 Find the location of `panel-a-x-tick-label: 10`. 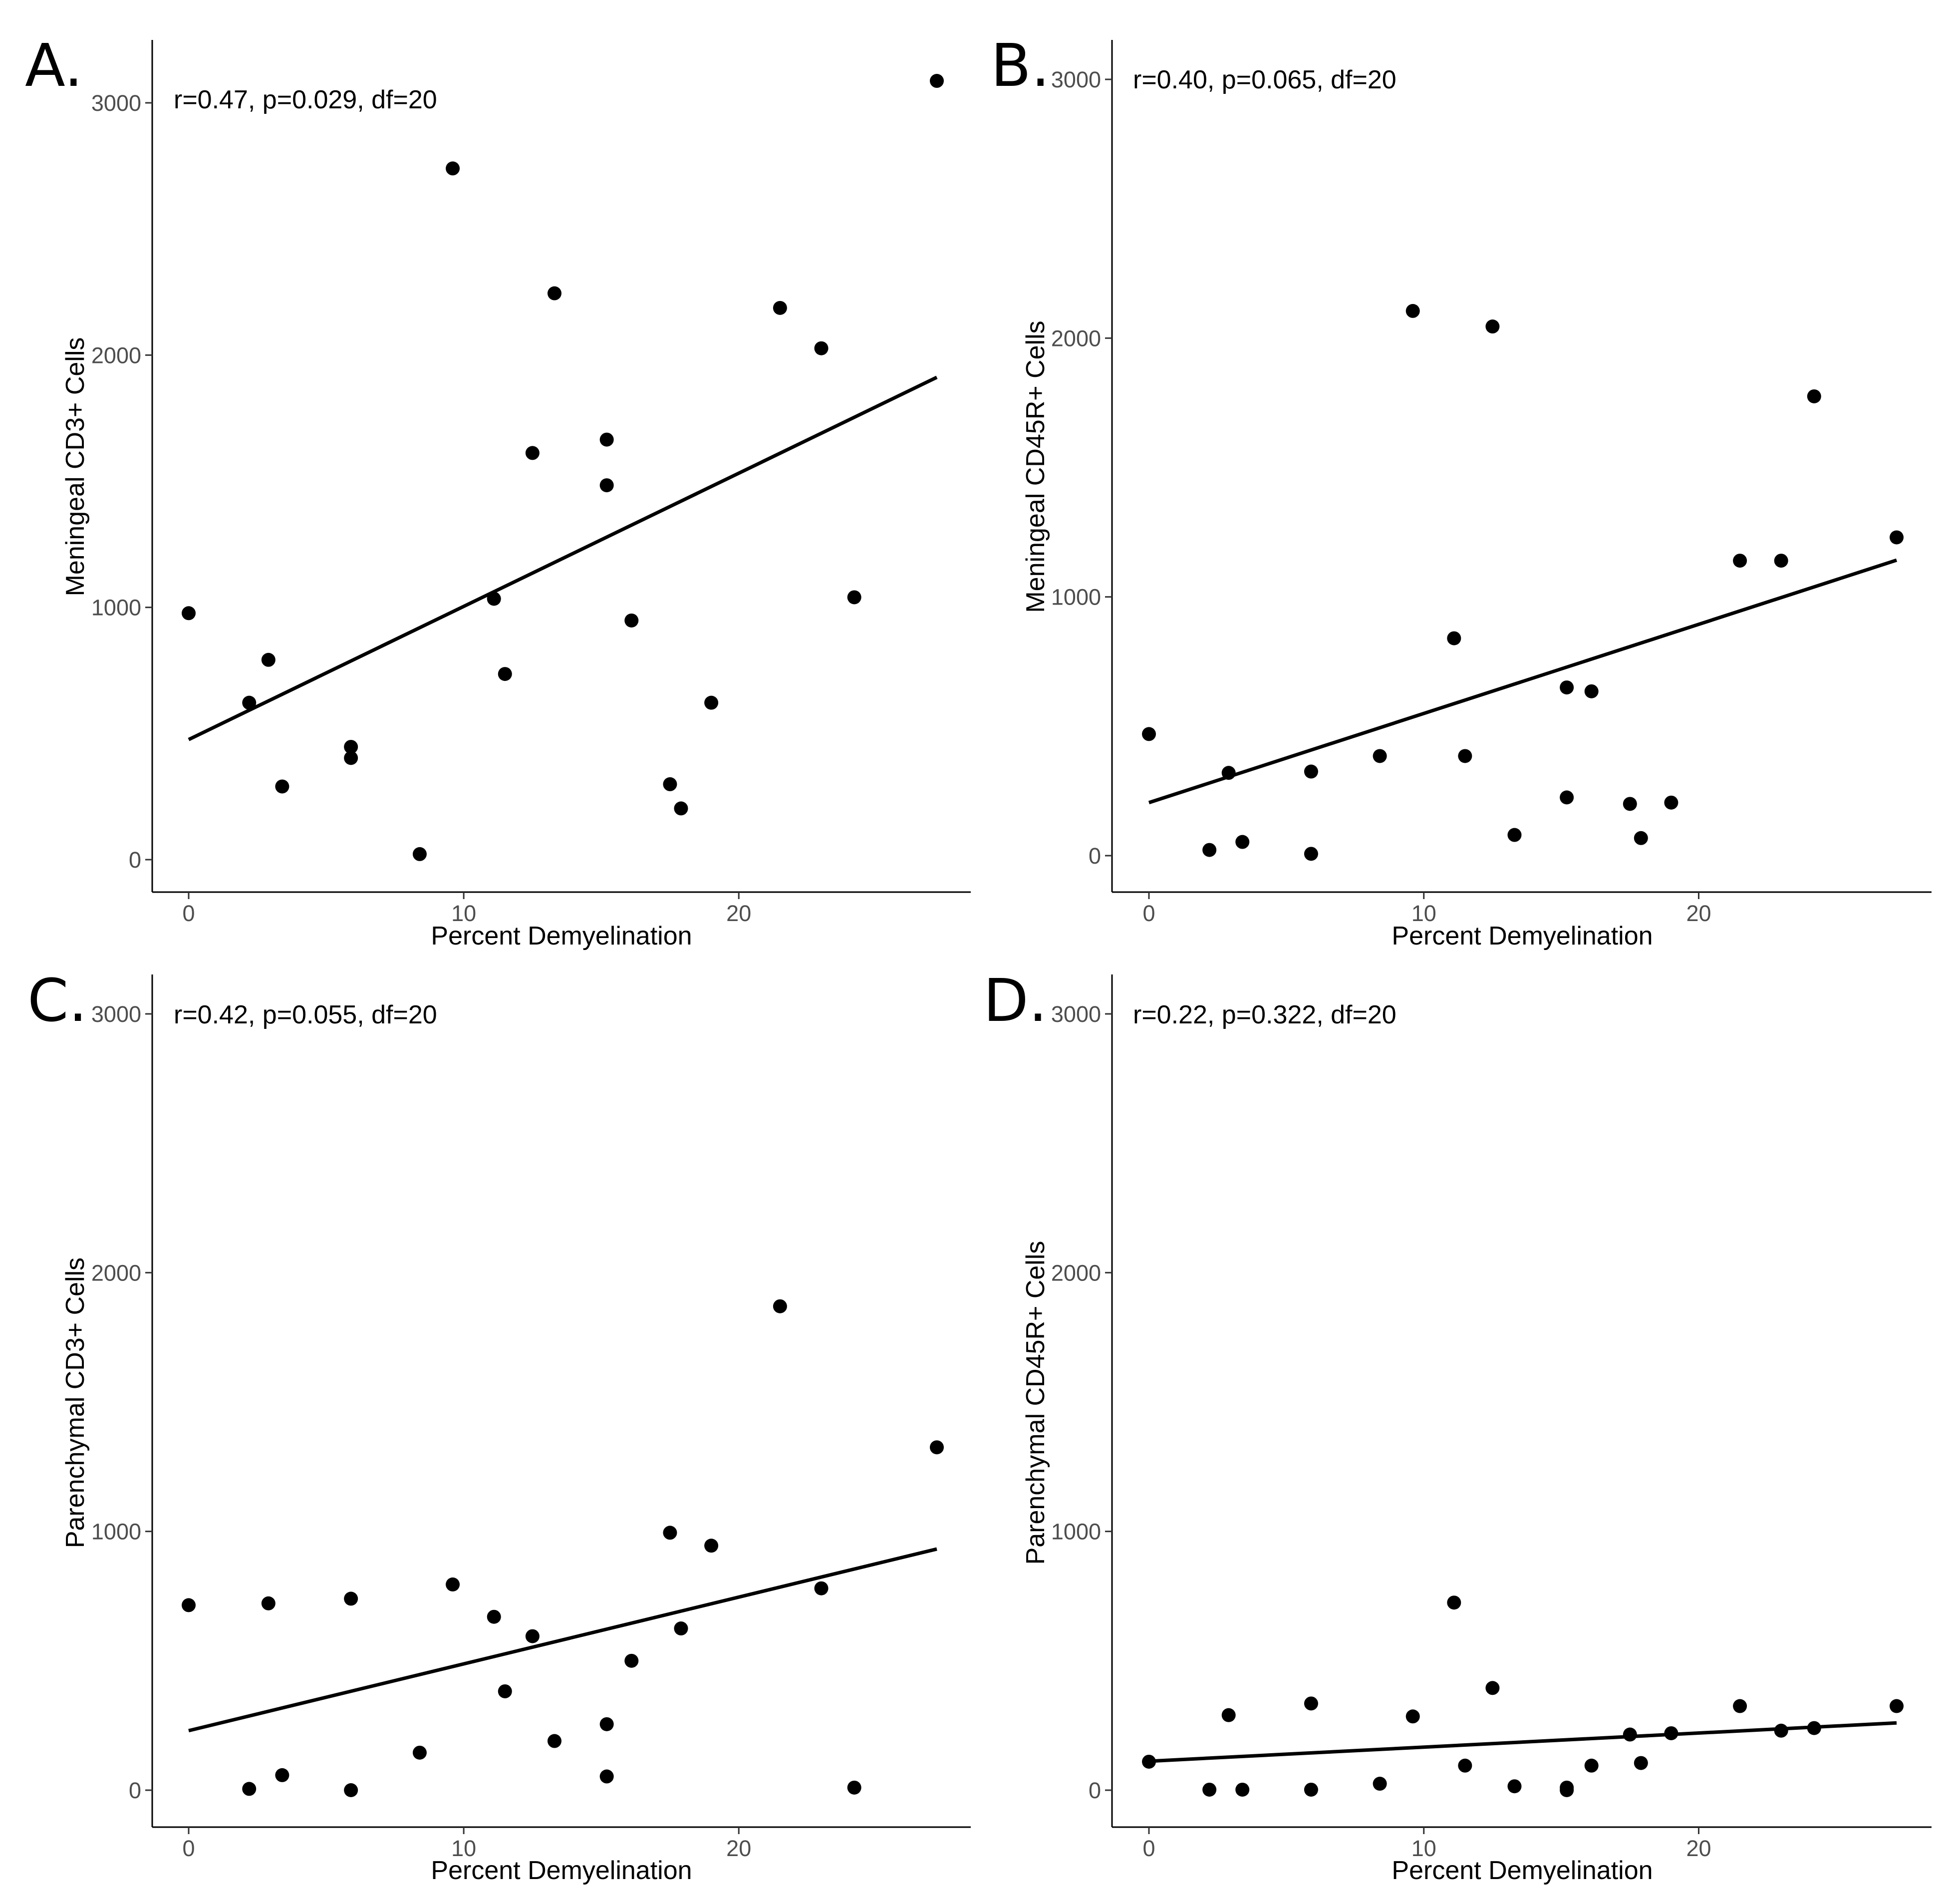

panel-a-x-tick-label: 10 is located at coordinates (464, 913).